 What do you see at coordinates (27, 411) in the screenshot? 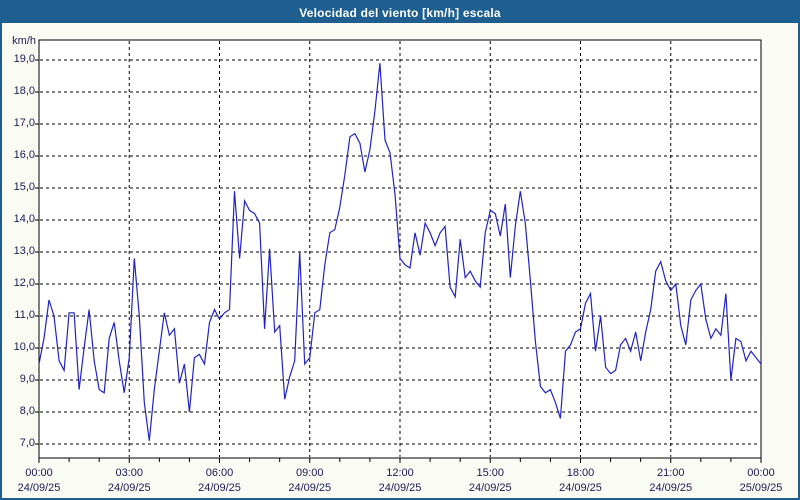
I see `y-tick-label: 8,0` at bounding box center [27, 411].